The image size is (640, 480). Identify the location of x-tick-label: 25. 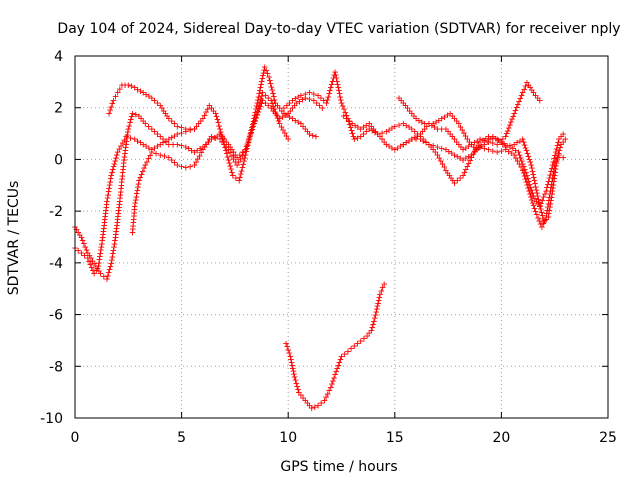
(608, 438).